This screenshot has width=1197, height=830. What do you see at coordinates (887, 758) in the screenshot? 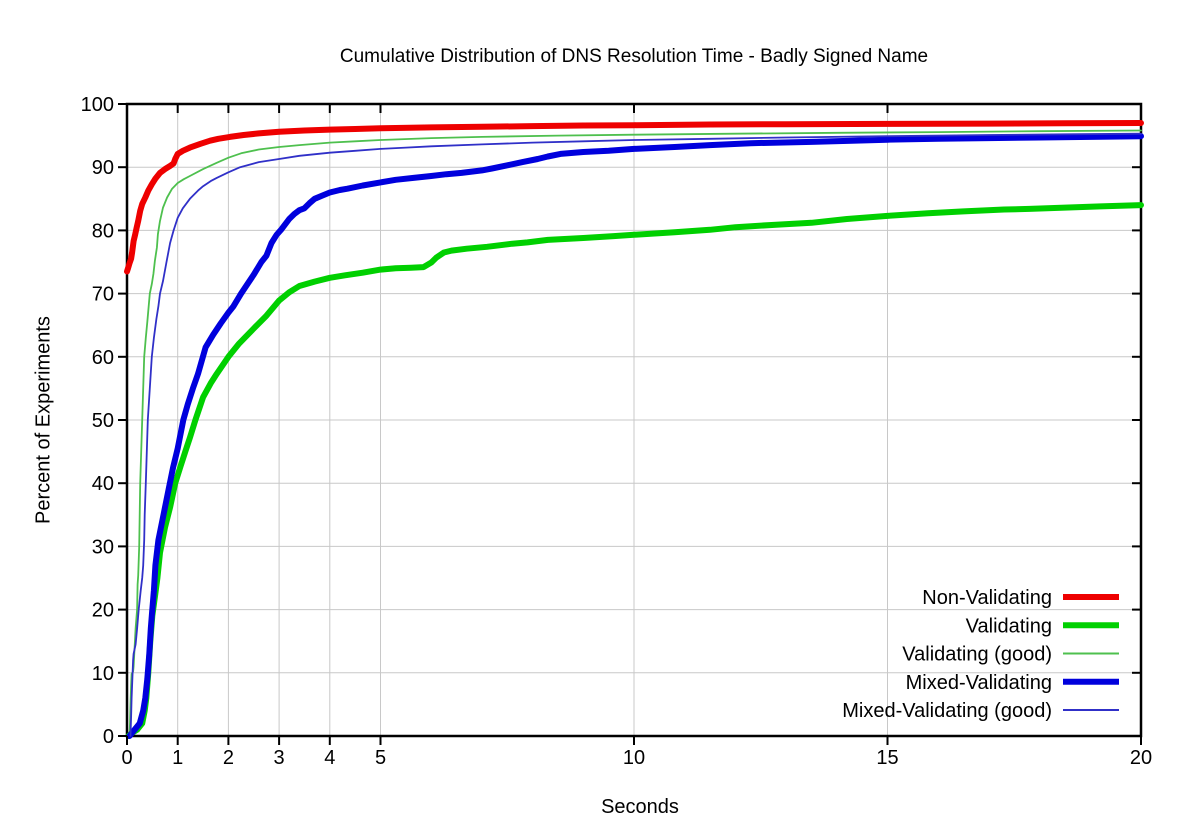
I see `x-tick-label: 15` at bounding box center [887, 758].